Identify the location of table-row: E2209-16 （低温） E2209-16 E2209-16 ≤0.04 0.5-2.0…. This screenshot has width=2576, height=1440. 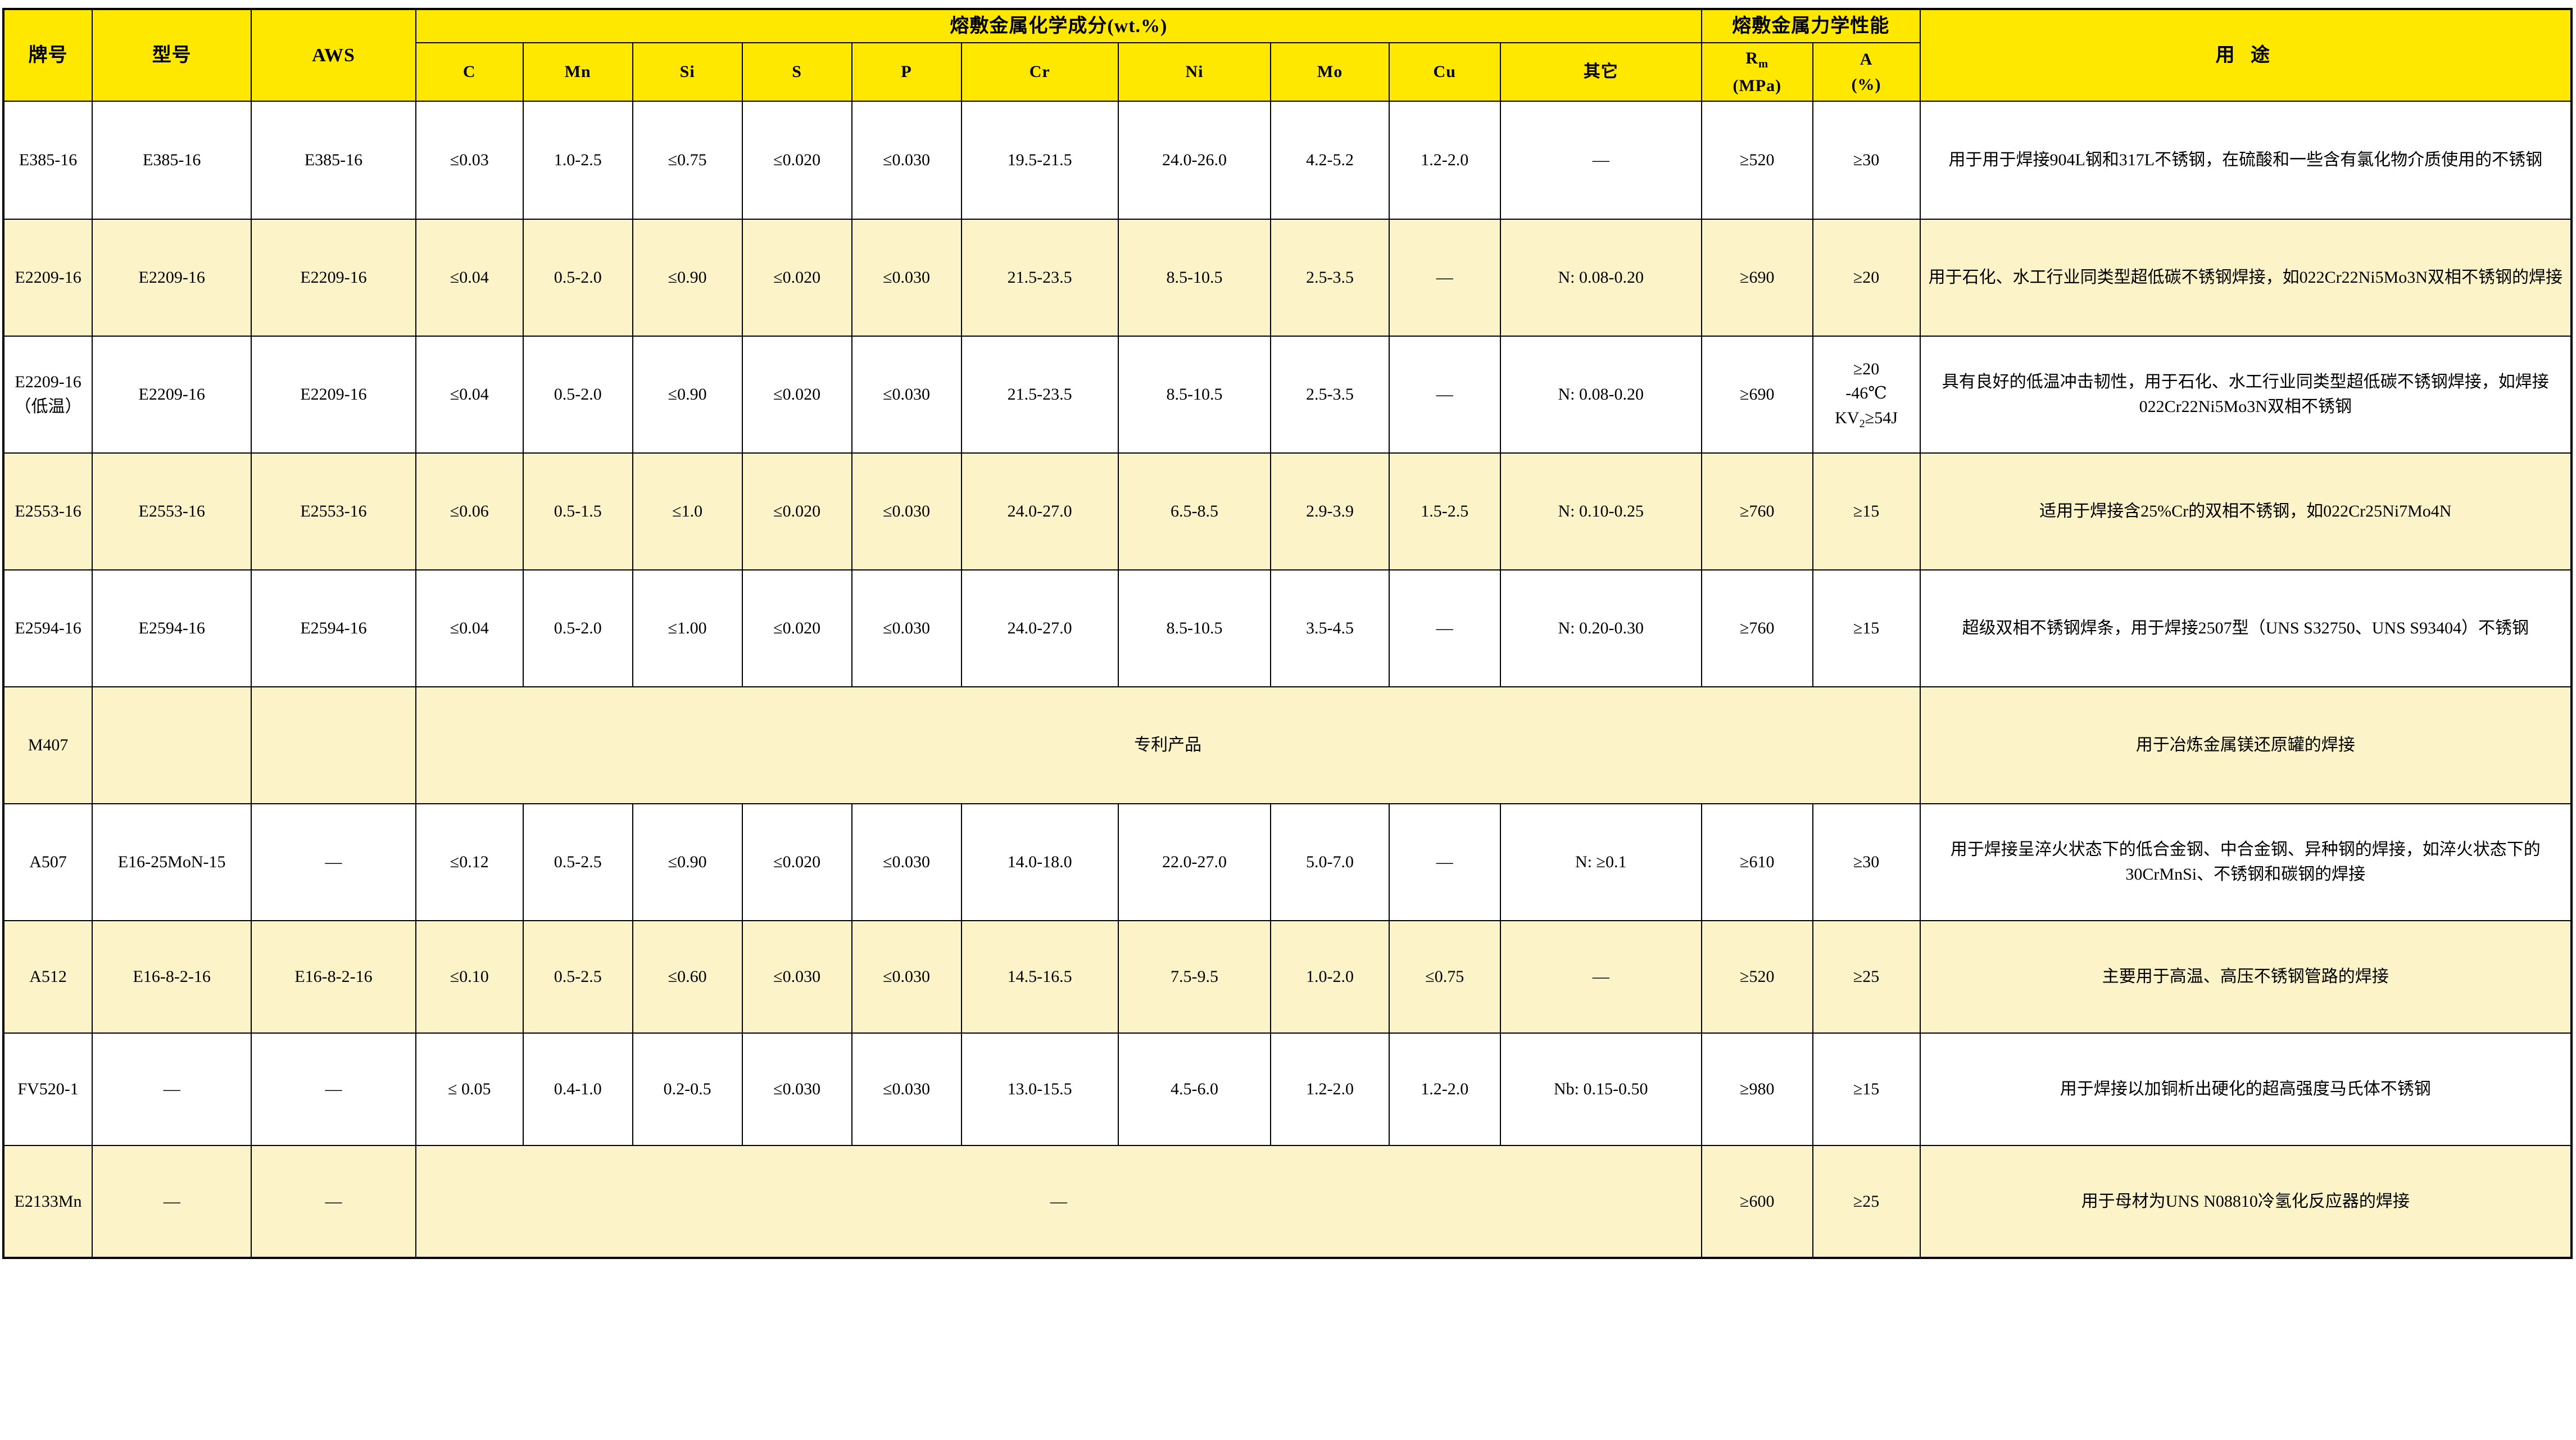
(1287, 394).